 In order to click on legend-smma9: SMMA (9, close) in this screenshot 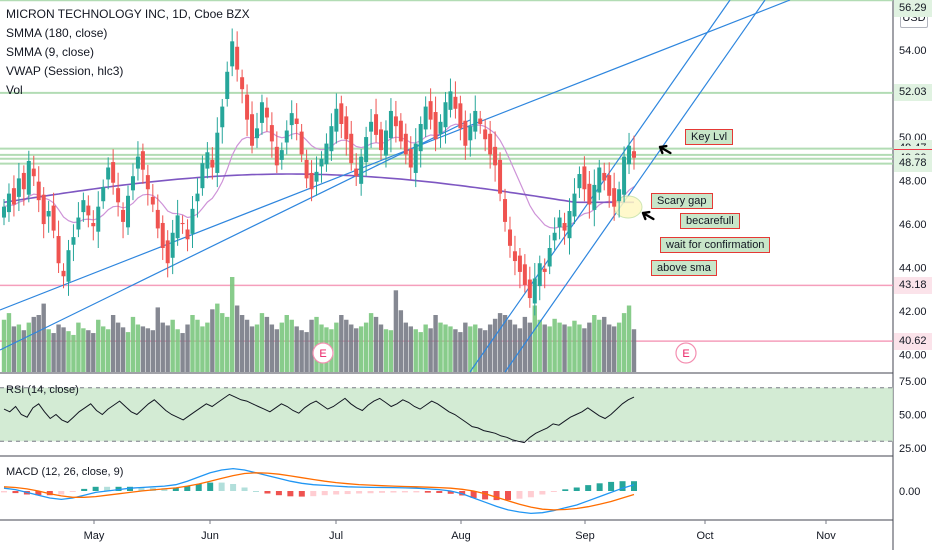, I will do `click(50, 52)`.